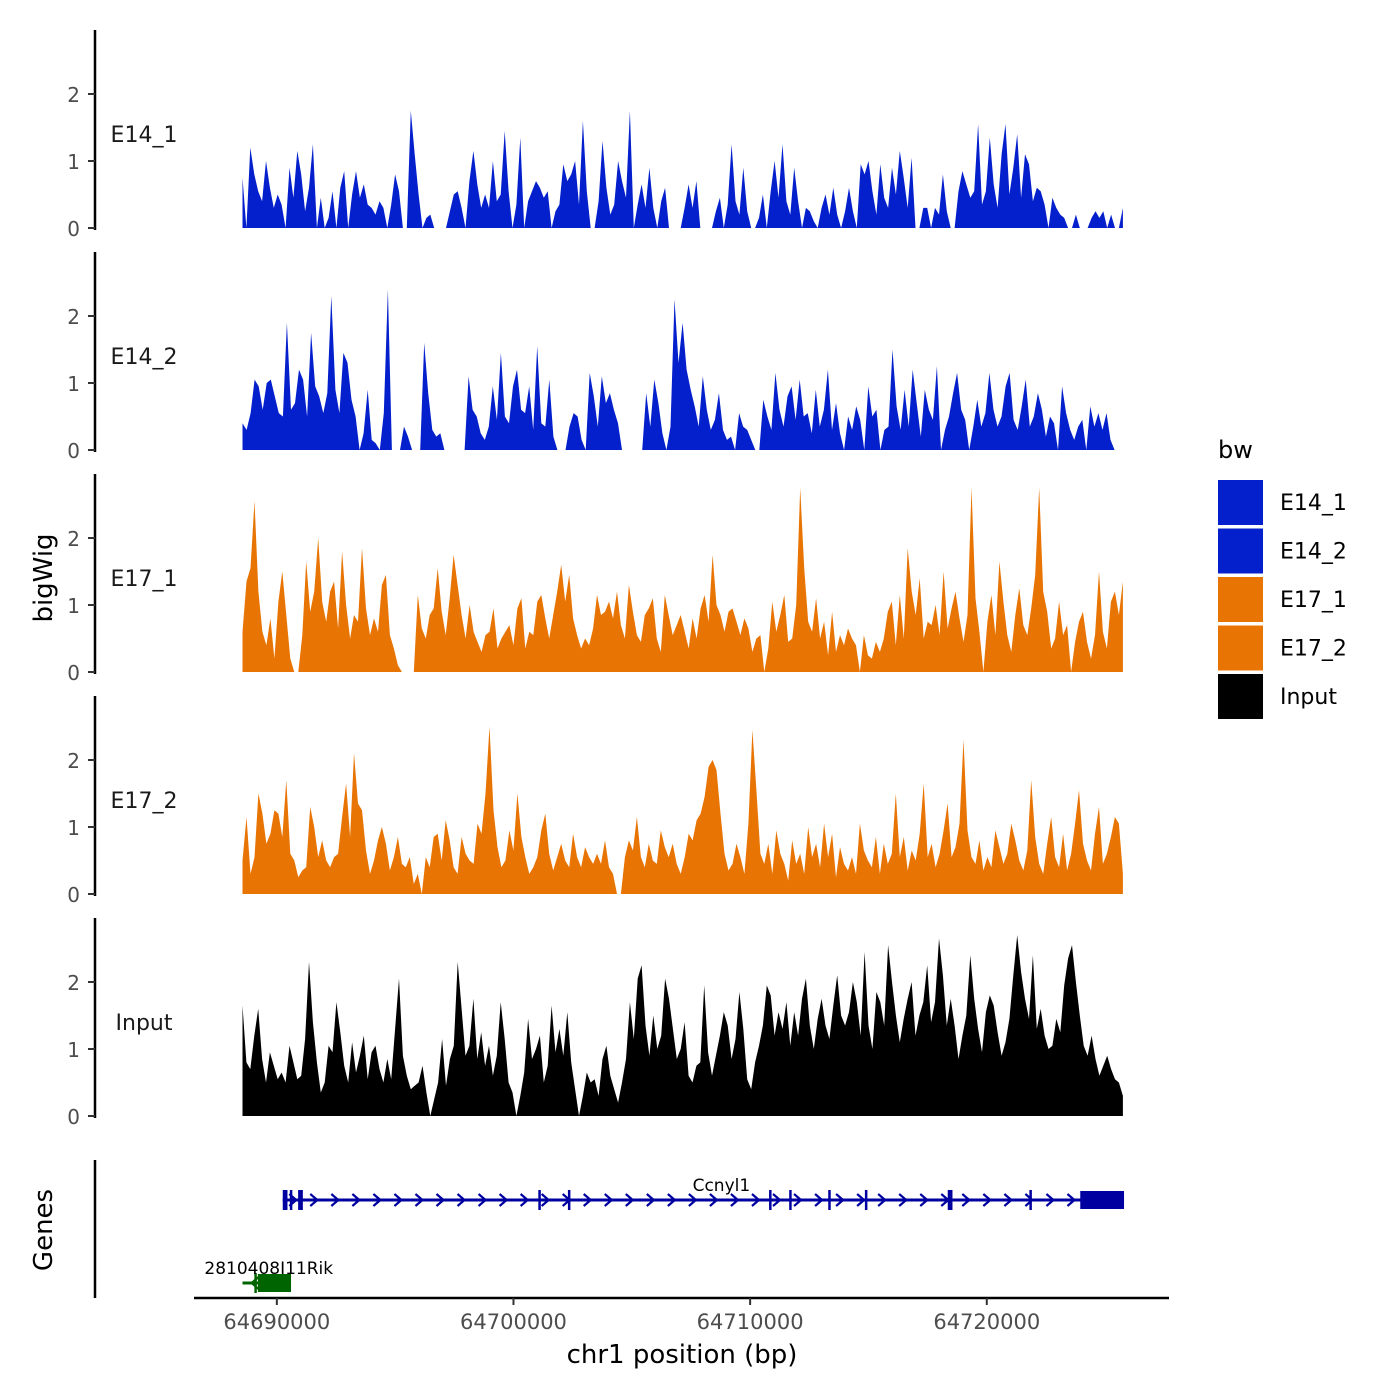 Image resolution: width=1400 pixels, height=1400 pixels. I want to click on legend-label: E14_1, so click(1313, 503).